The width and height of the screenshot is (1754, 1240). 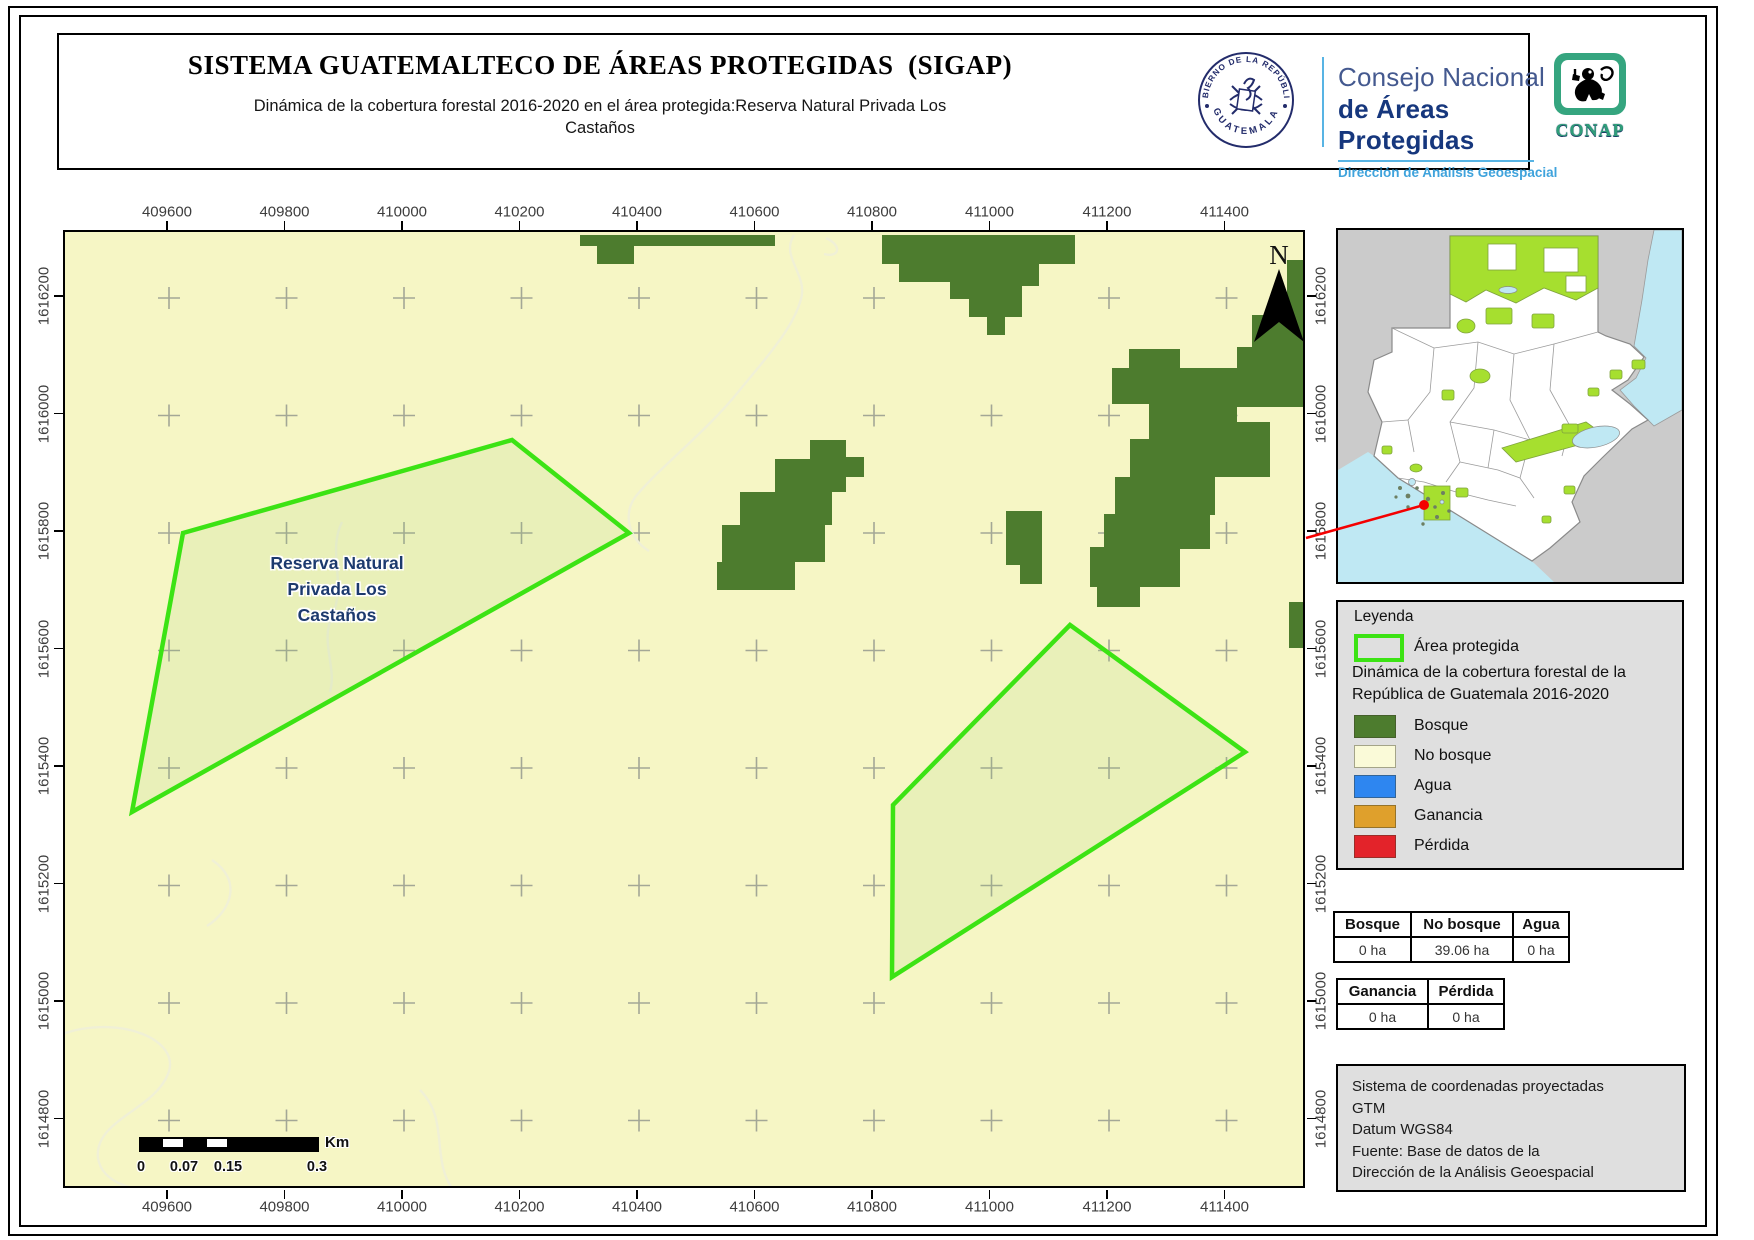 What do you see at coordinates (1384, 616) in the screenshot?
I see `legend-title: Leyenda` at bounding box center [1384, 616].